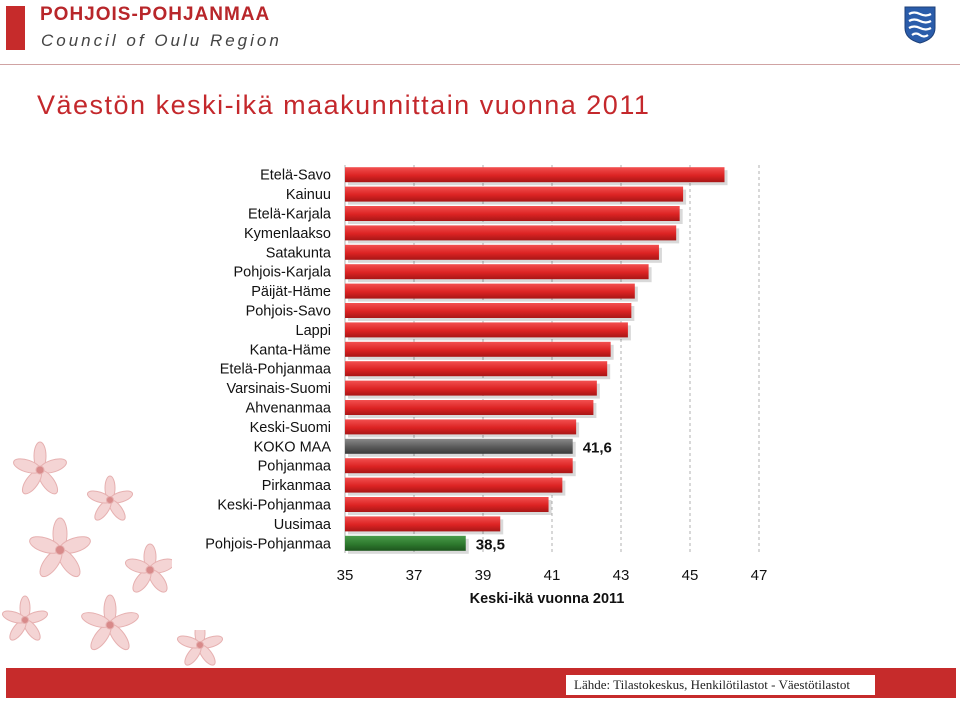 The image size is (960, 701). Describe the element at coordinates (161, 40) in the screenshot. I see `org-subtitle: Council of Oulu Region` at that location.